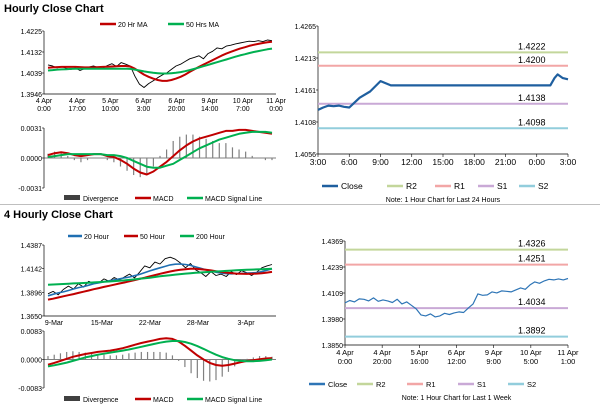 The width and height of the screenshot is (600, 413). Describe the element at coordinates (32, 246) in the screenshot. I see `4h-price-ytick: 1.4387` at that location.